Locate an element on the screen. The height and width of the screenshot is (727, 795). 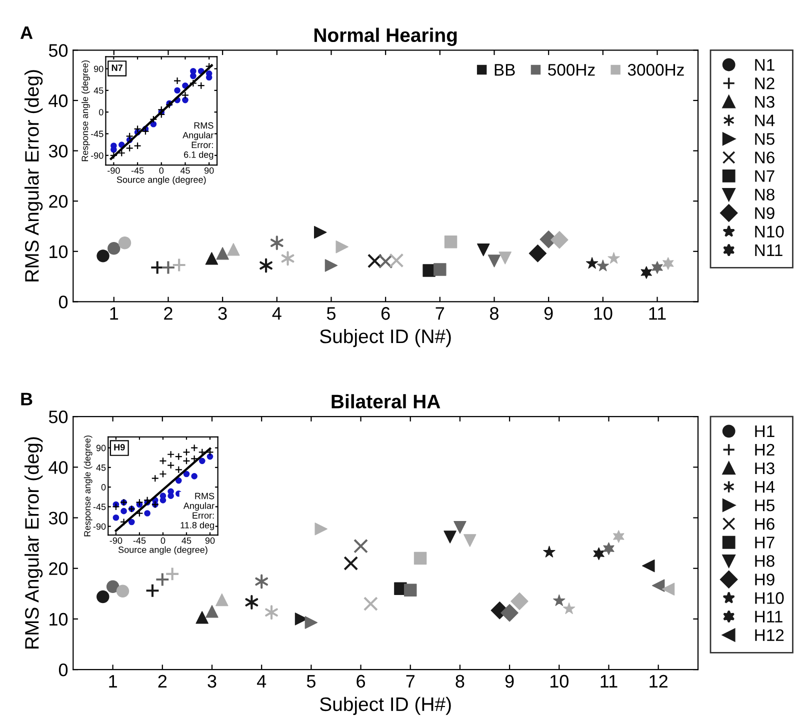
legend-label: H9 is located at coordinates (764, 580).